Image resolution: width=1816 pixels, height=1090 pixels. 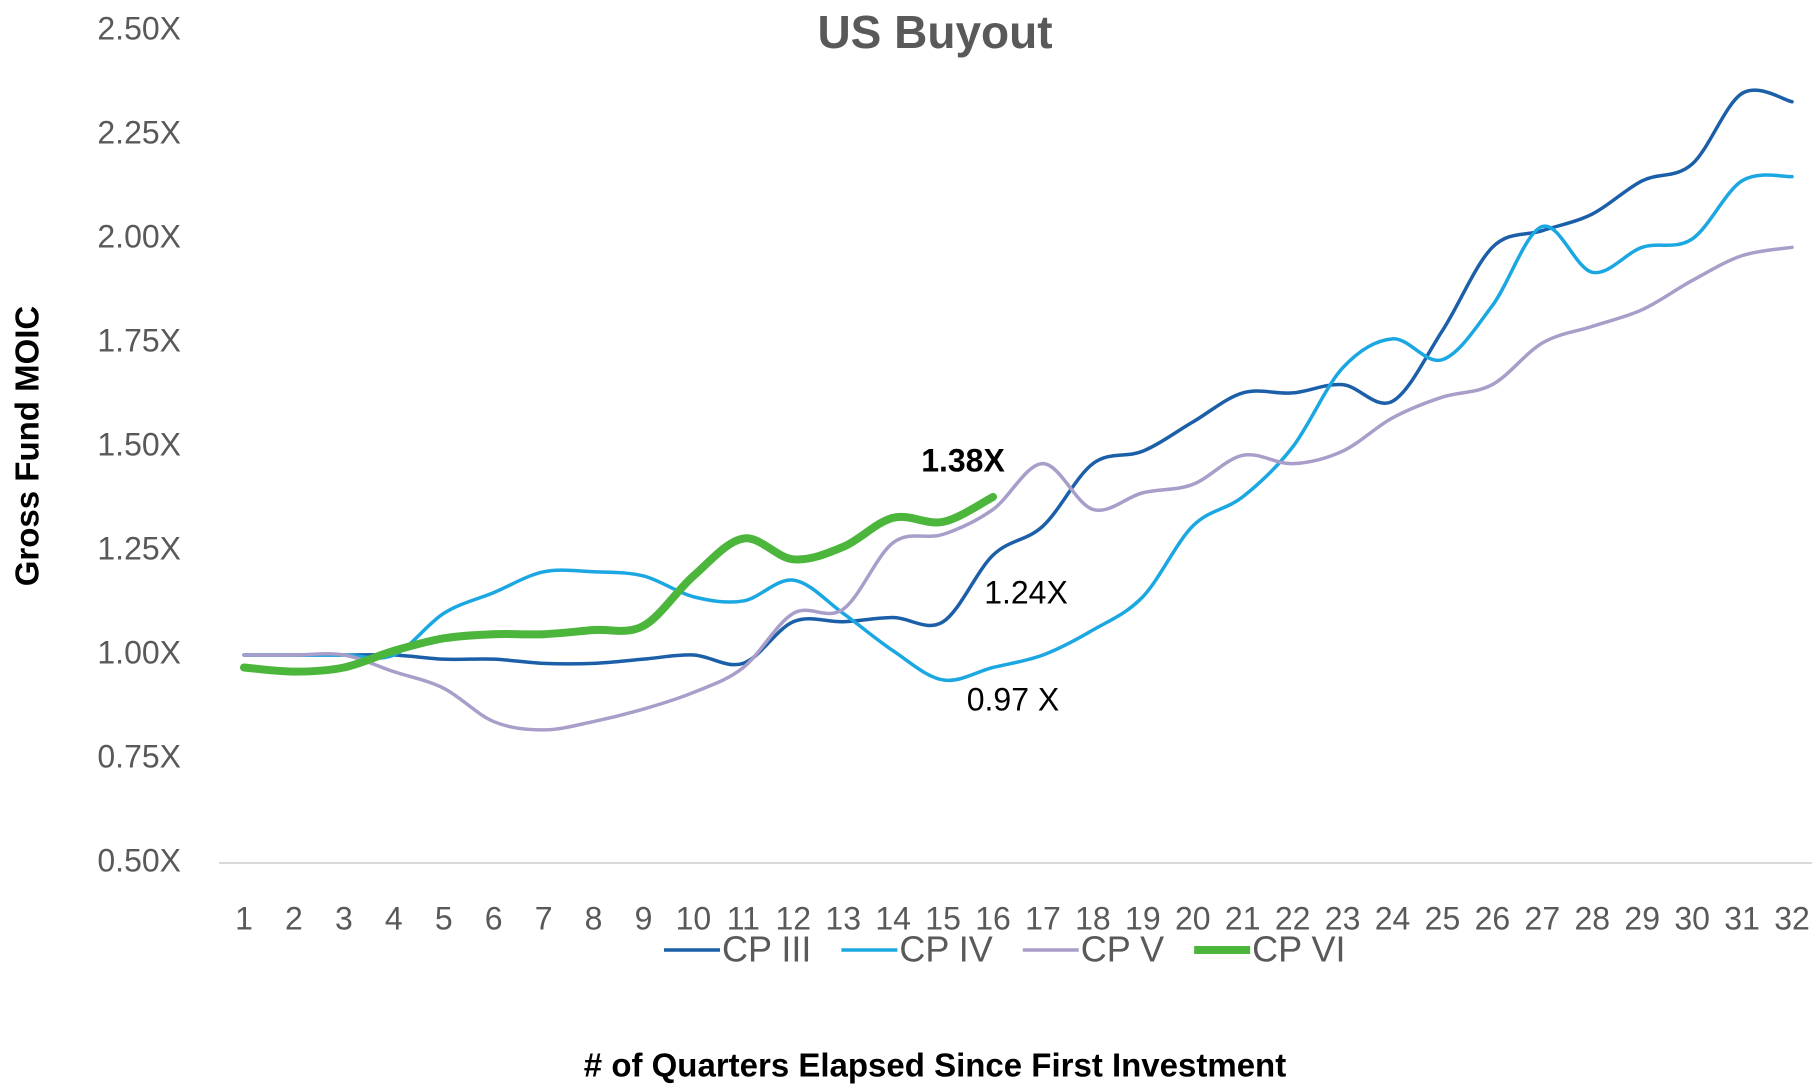 What do you see at coordinates (294, 918) in the screenshot?
I see `x-tick-label: 2` at bounding box center [294, 918].